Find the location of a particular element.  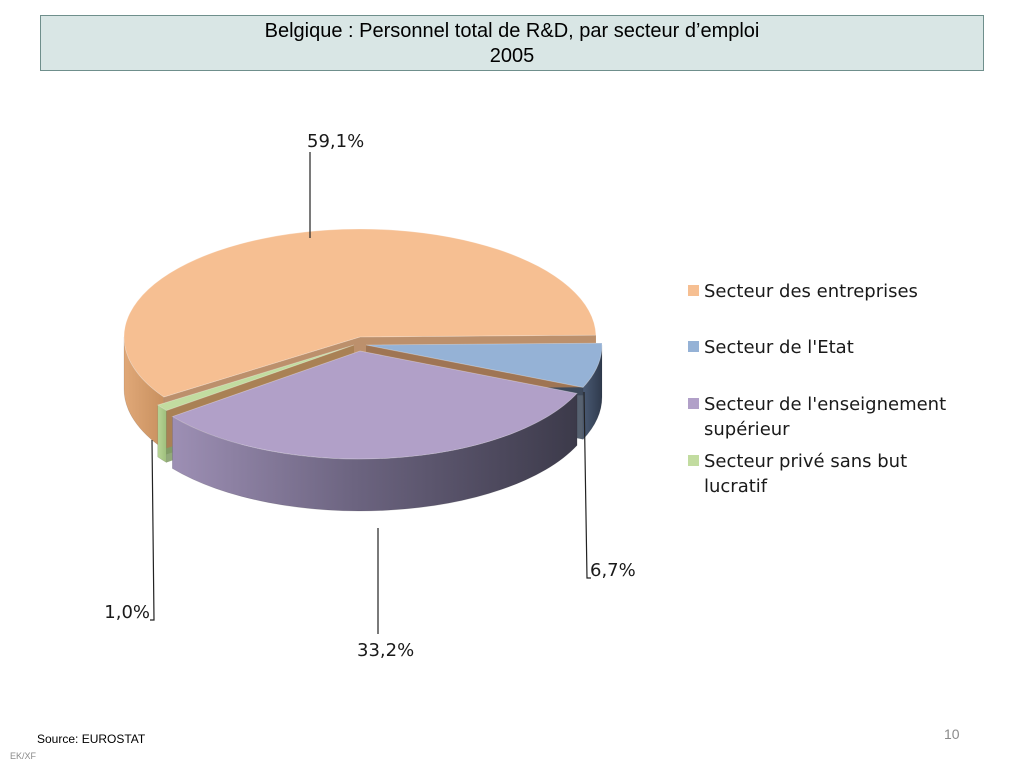

pie-slice-secteur-des-entreprises is located at coordinates (360, 313).